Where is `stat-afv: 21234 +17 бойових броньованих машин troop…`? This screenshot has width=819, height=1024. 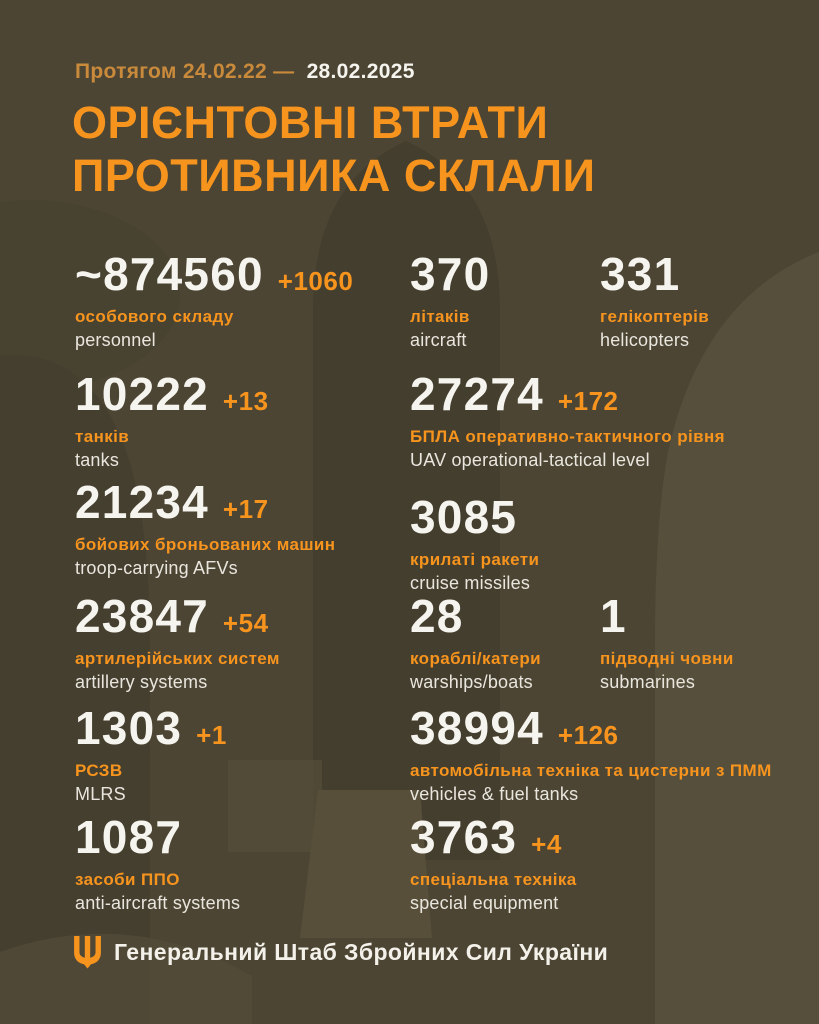
stat-afv: 21234 +17 бойових броньованих машин troop… is located at coordinates (240, 529).